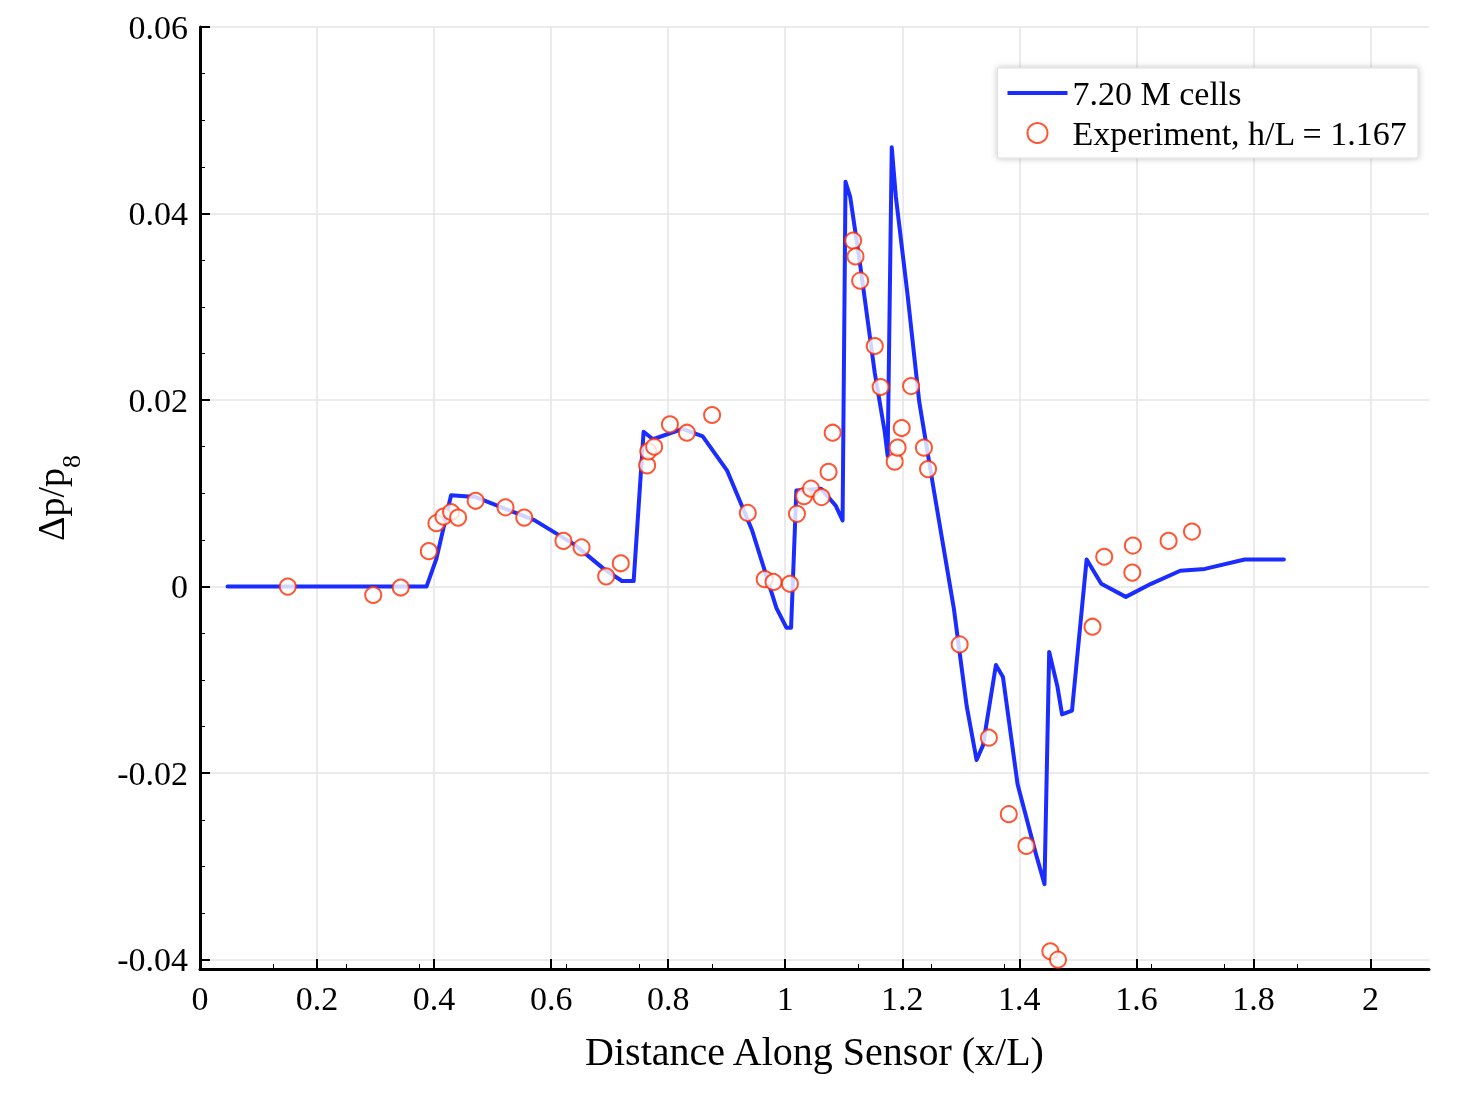 Image resolution: width=1466 pixels, height=1107 pixels. What do you see at coordinates (58, 498) in the screenshot?
I see `y-axis-title: Δp/p8` at bounding box center [58, 498].